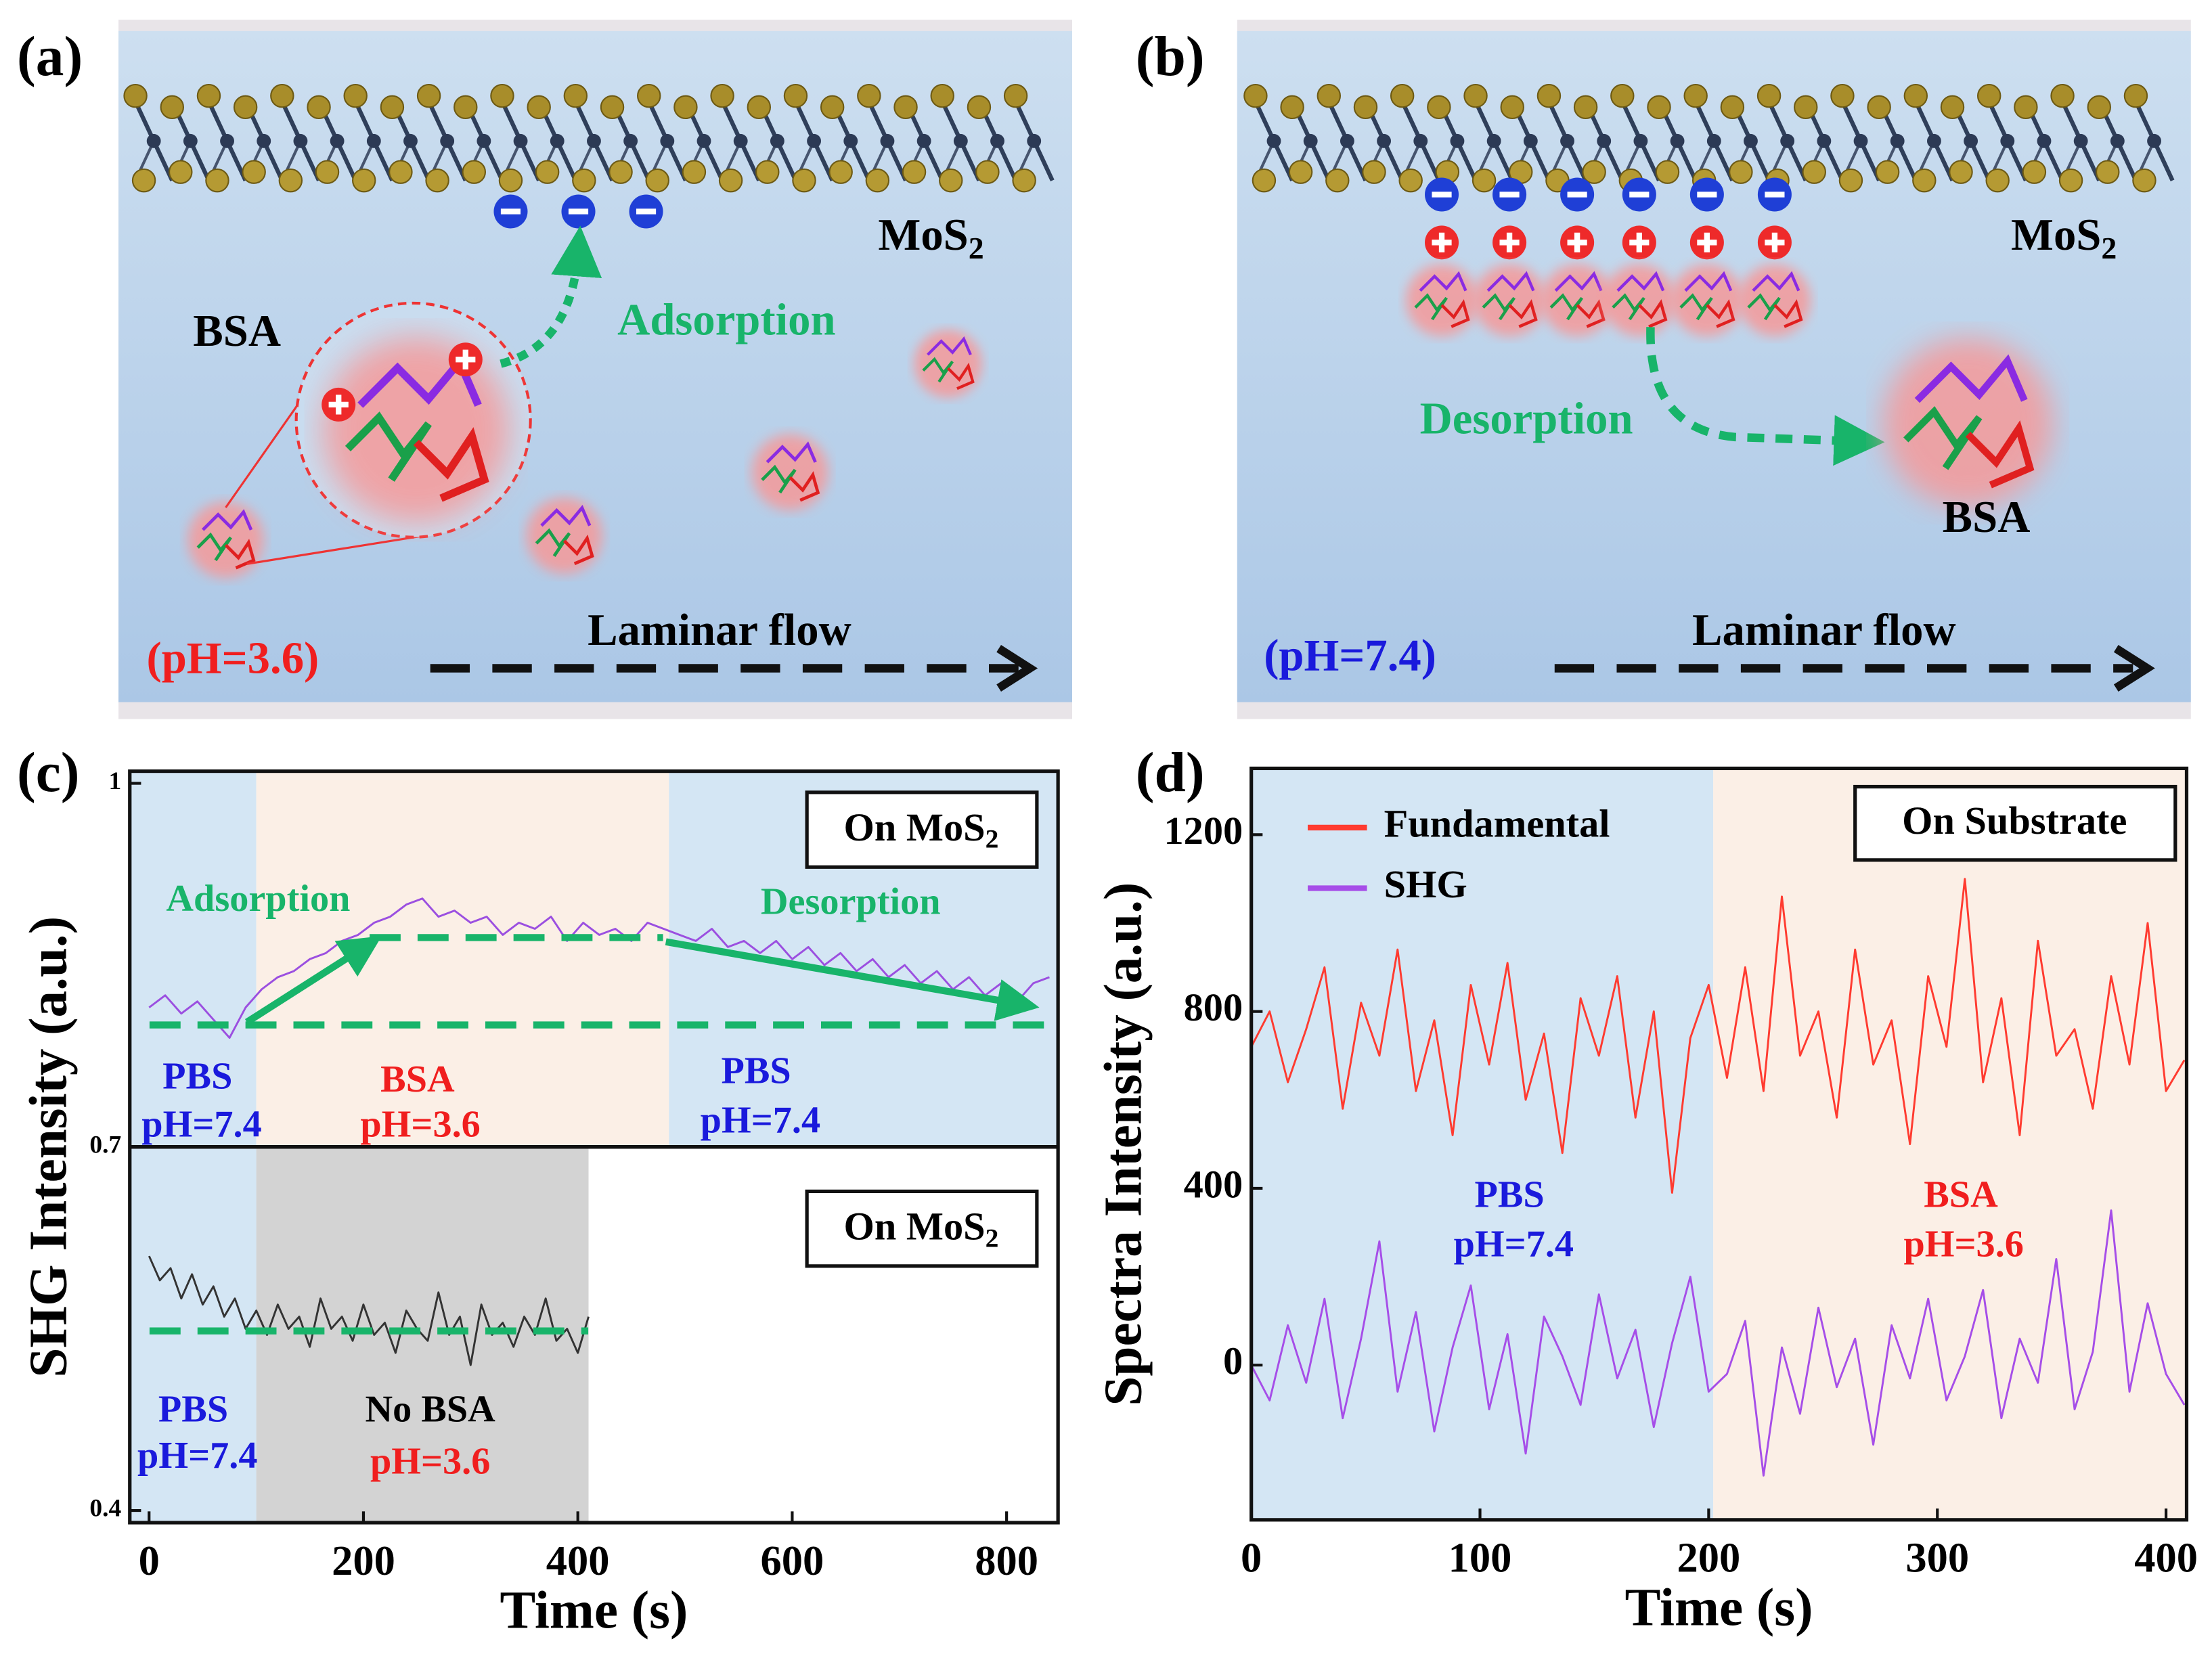 The width and height of the screenshot is (2212, 1658). Describe the element at coordinates (1350, 655) in the screenshot. I see `ph-label: (pH=7.4)` at that location.